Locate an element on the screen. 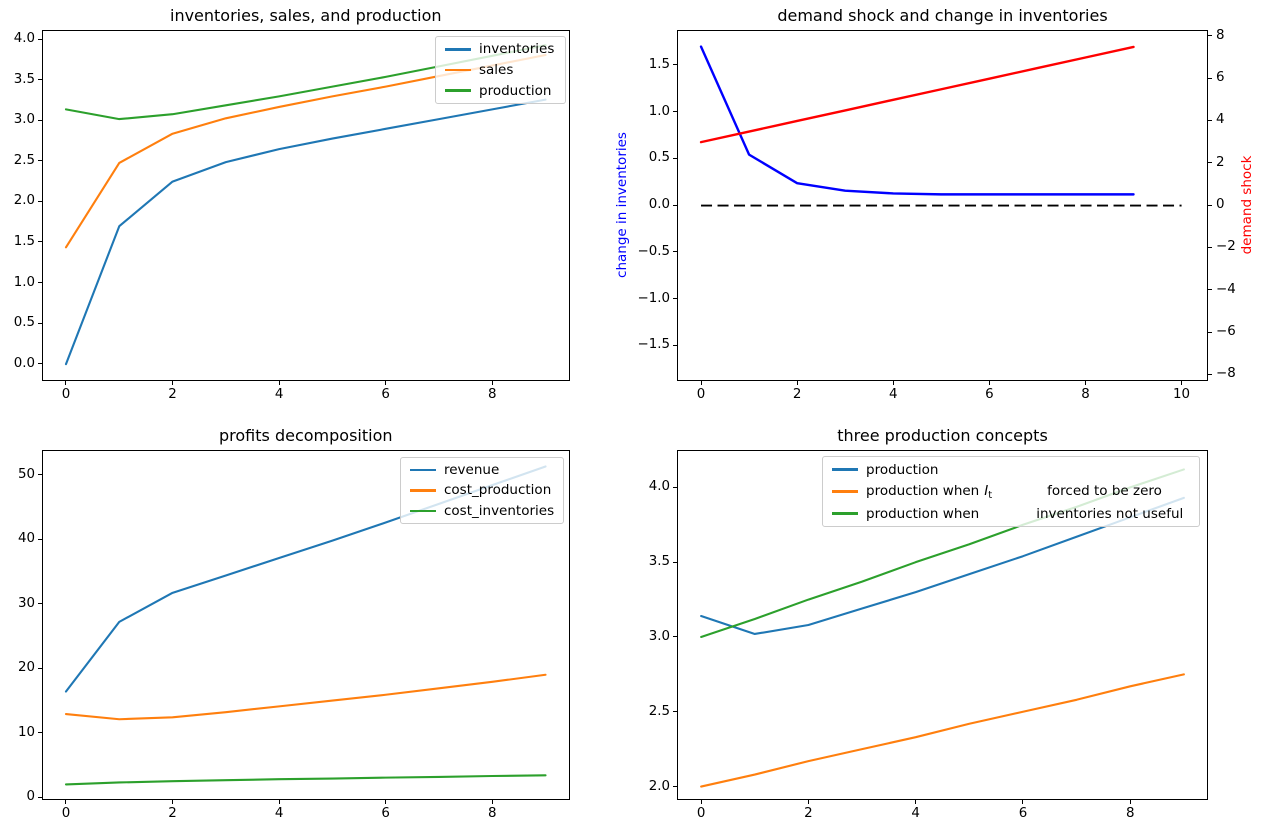 This screenshot has height=834, width=1264. y-tick-label: 20 is located at coordinates (26, 668).